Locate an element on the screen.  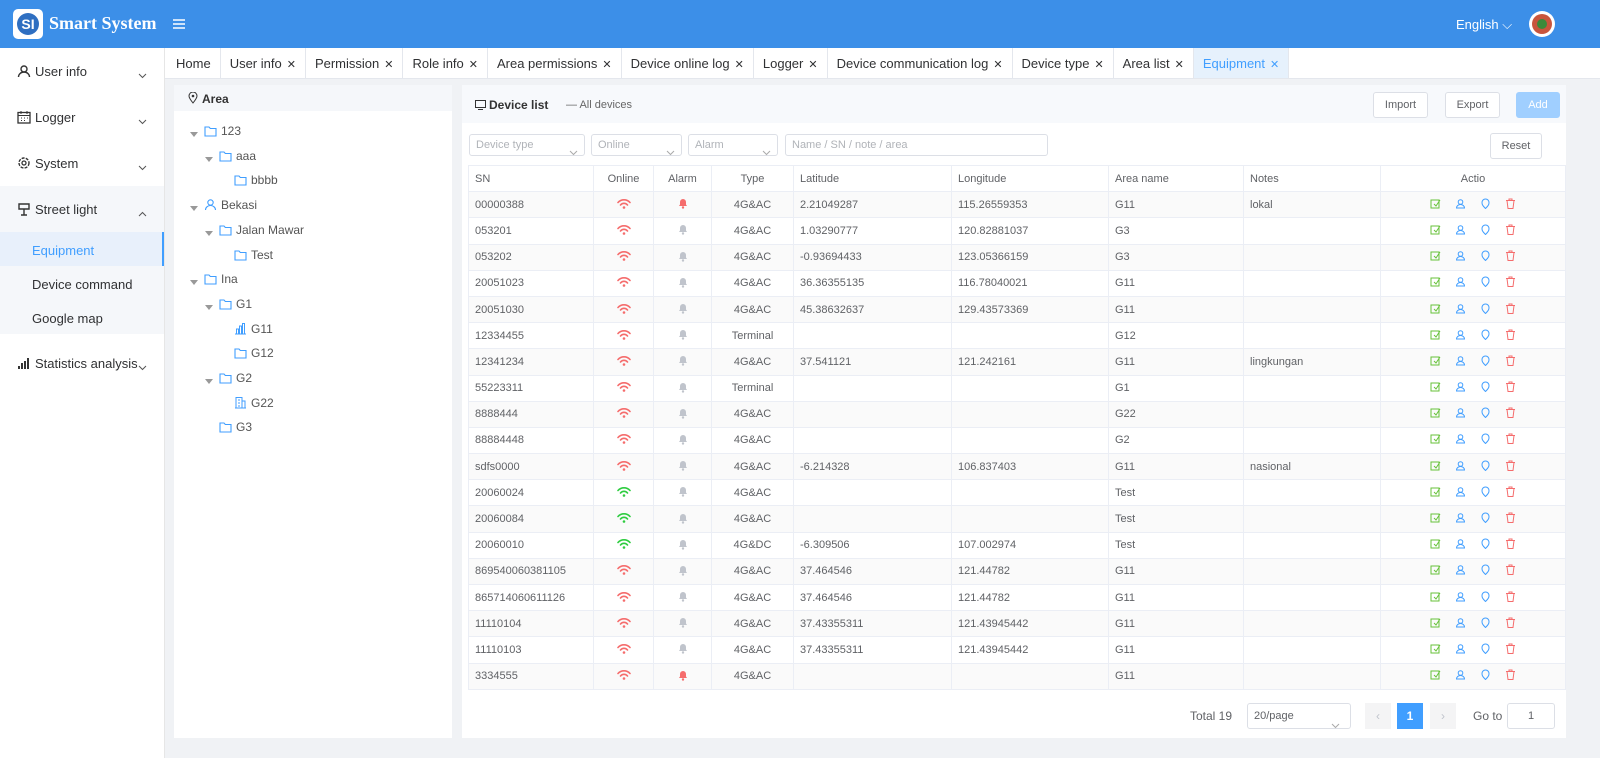
tab: Logger ✕ is located at coordinates (791, 63).